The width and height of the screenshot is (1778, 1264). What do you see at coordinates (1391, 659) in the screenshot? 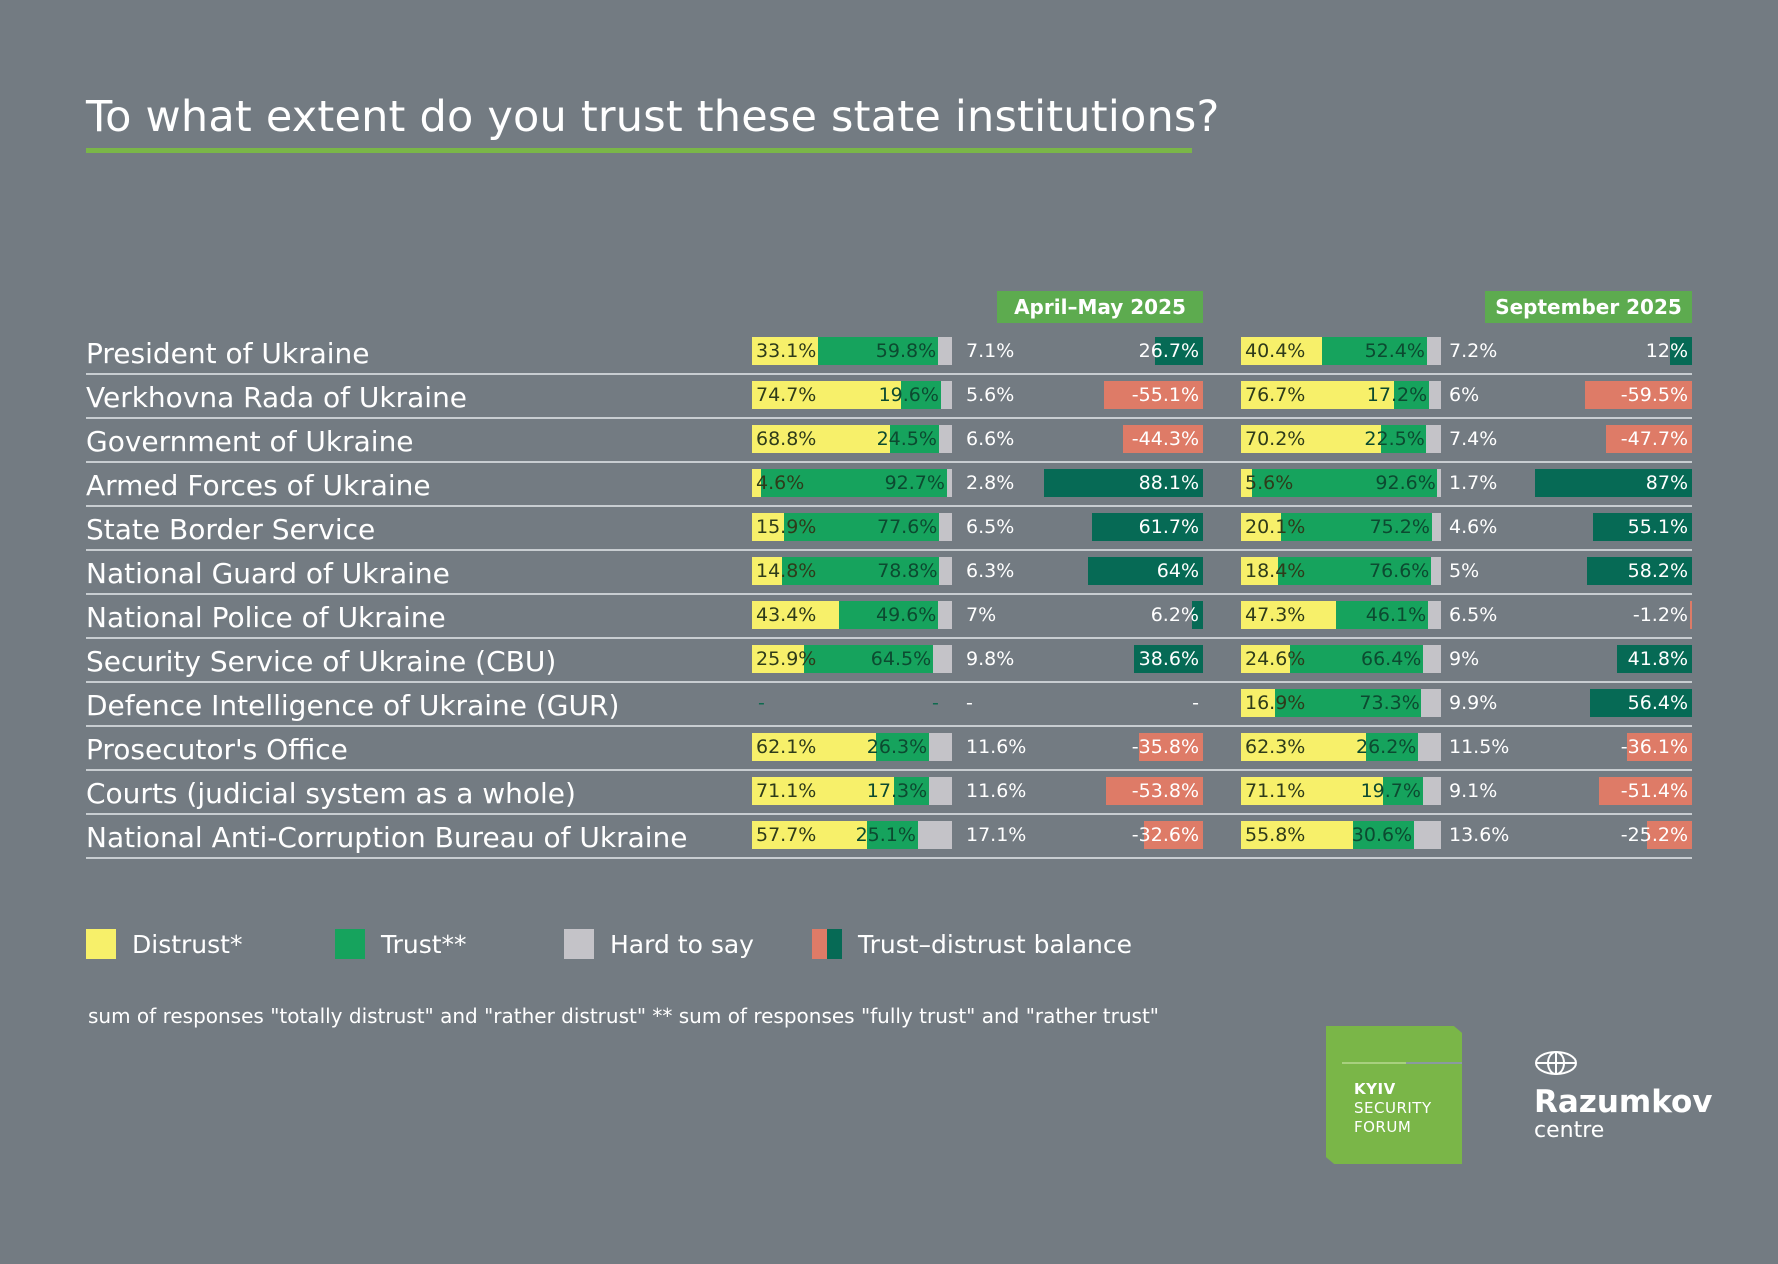
I see `trust-value-label: 66.4%` at bounding box center [1391, 659].